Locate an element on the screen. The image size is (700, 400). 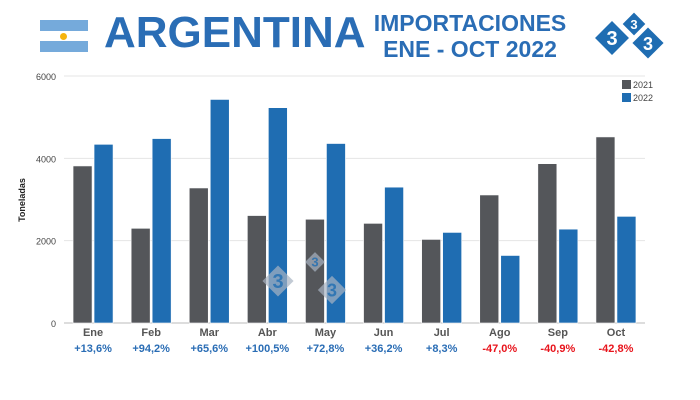
bar-2022-Mar is located at coordinates (219, 211).